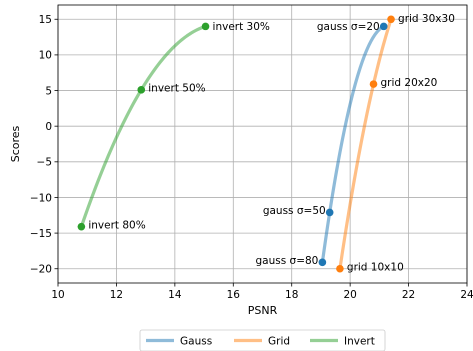 The height and width of the screenshot is (351, 473). Describe the element at coordinates (466, 295) in the screenshot. I see `x-tick-label: 24` at that location.